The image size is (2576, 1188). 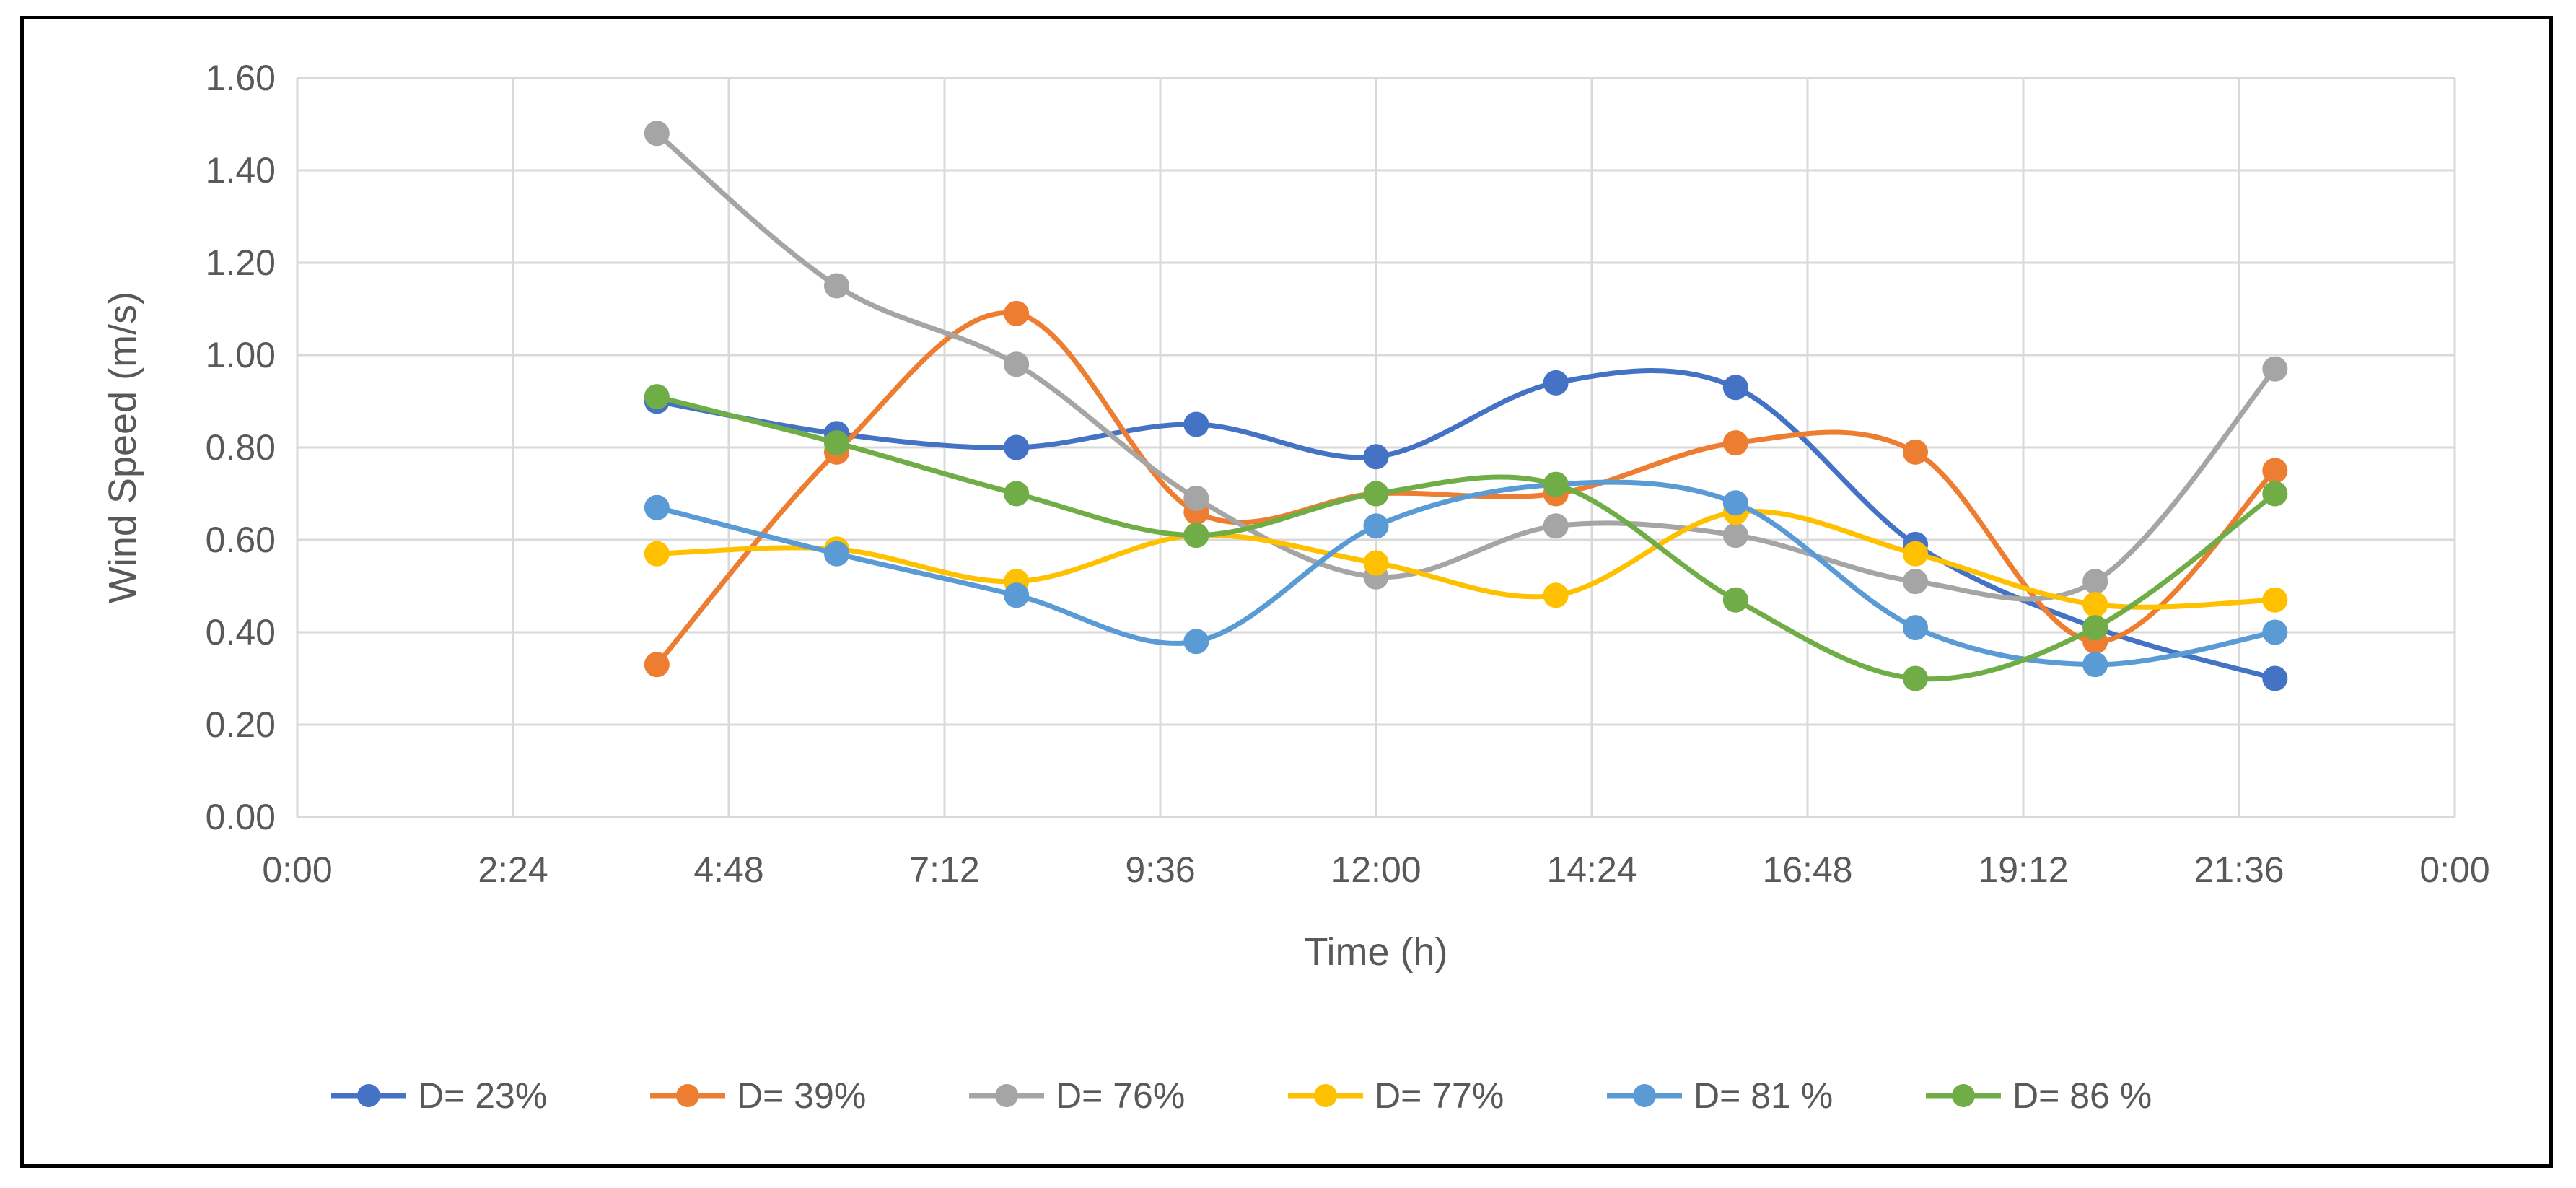 What do you see at coordinates (122, 447) in the screenshot?
I see `y-axis-title: Wind Speed (m/s)` at bounding box center [122, 447].